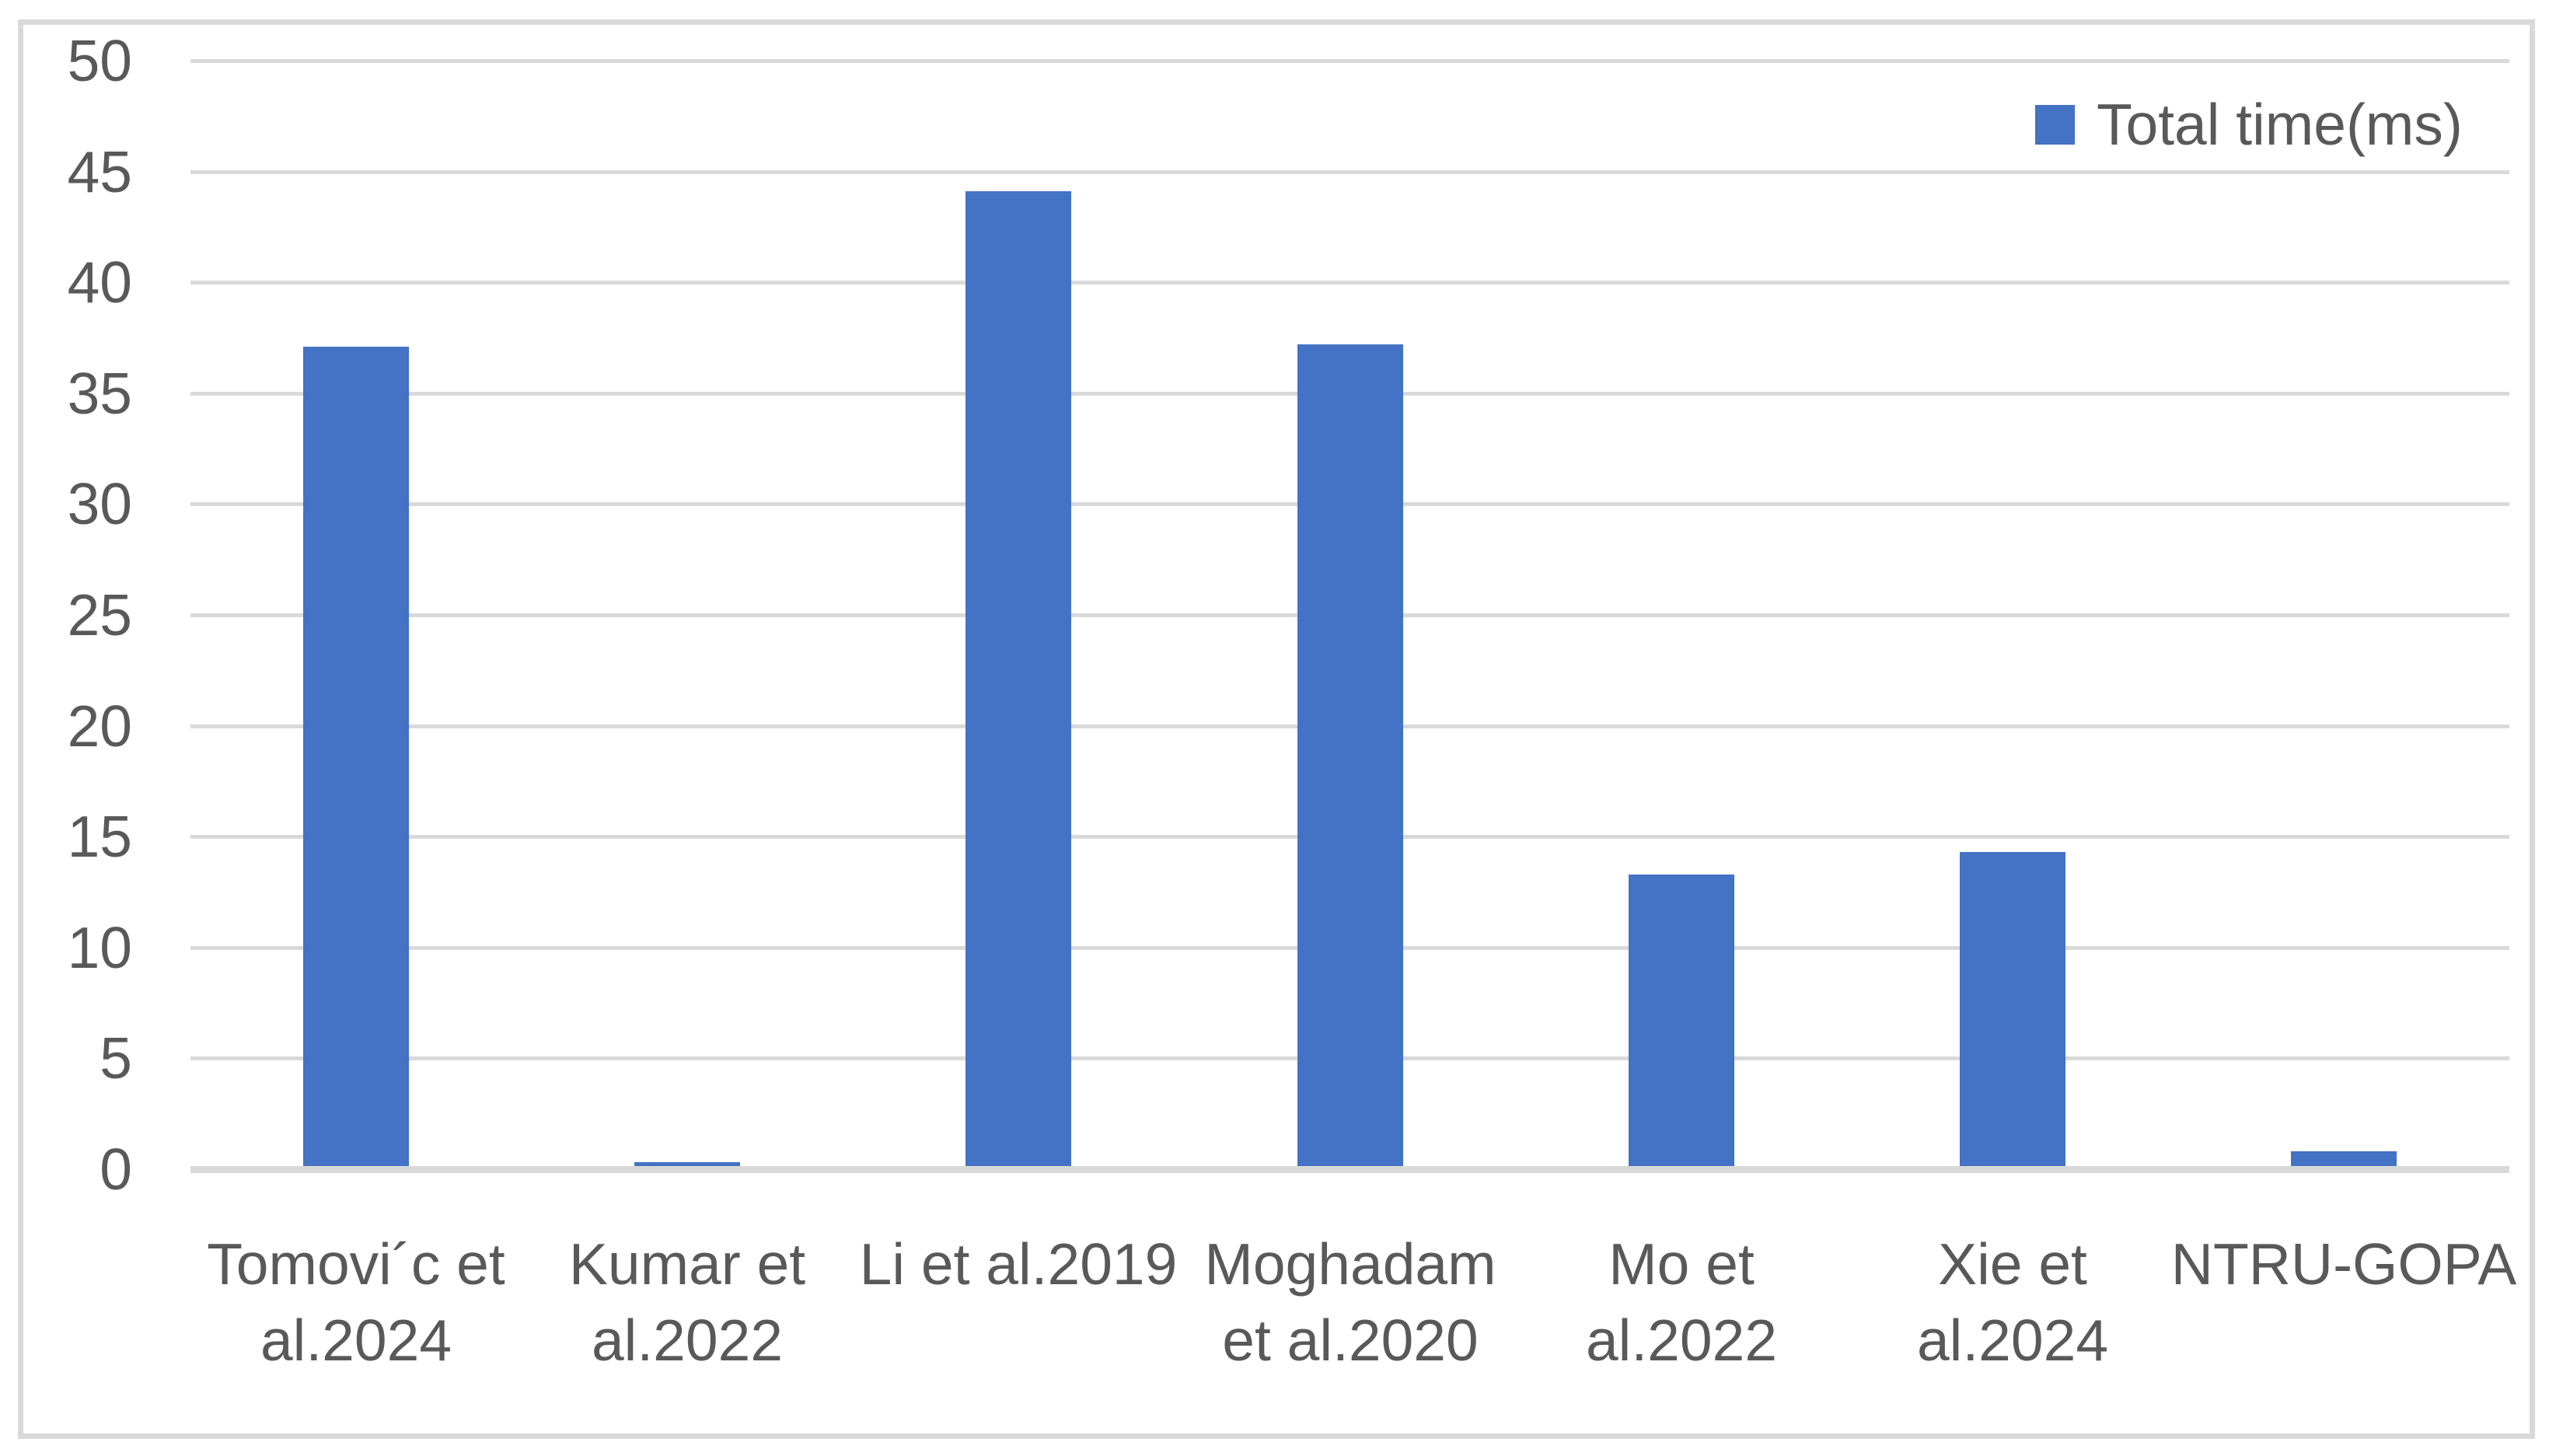  What do you see at coordinates (356, 1302) in the screenshot?
I see `x-category-label: Tomovi´c et al.2024` at bounding box center [356, 1302].